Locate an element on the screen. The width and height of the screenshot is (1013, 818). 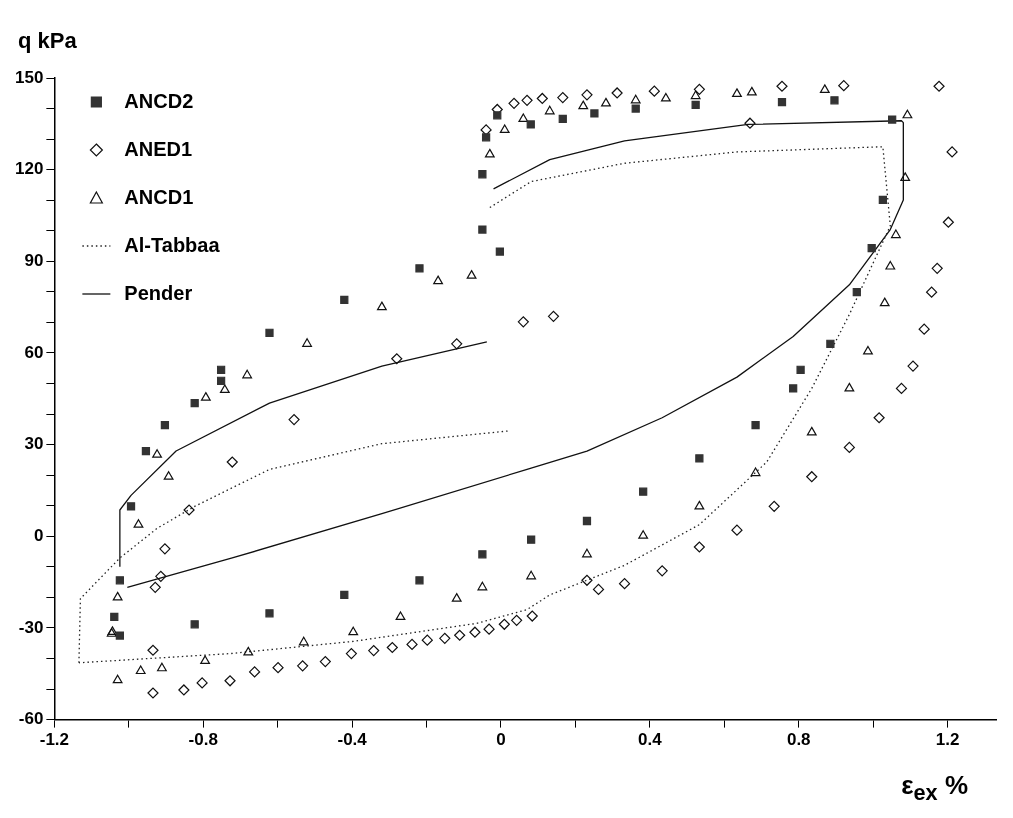
x-tick-label: 1.2 is located at coordinates (947, 740).